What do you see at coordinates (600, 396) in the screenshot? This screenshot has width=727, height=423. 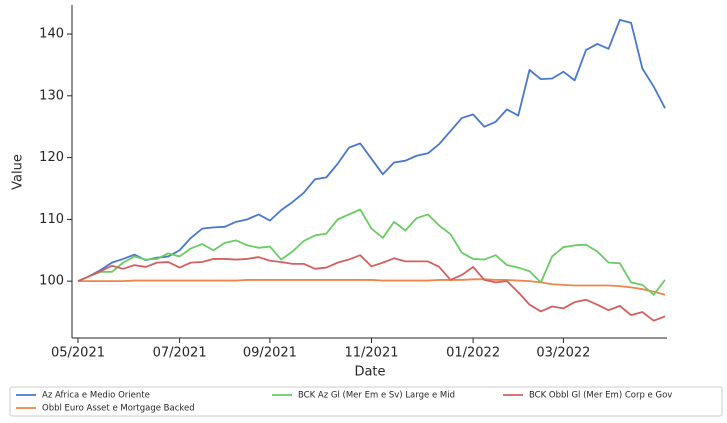 I see `legend-label: BCK Obbl Gl (Mer Em) Corp e Gov` at bounding box center [600, 396].